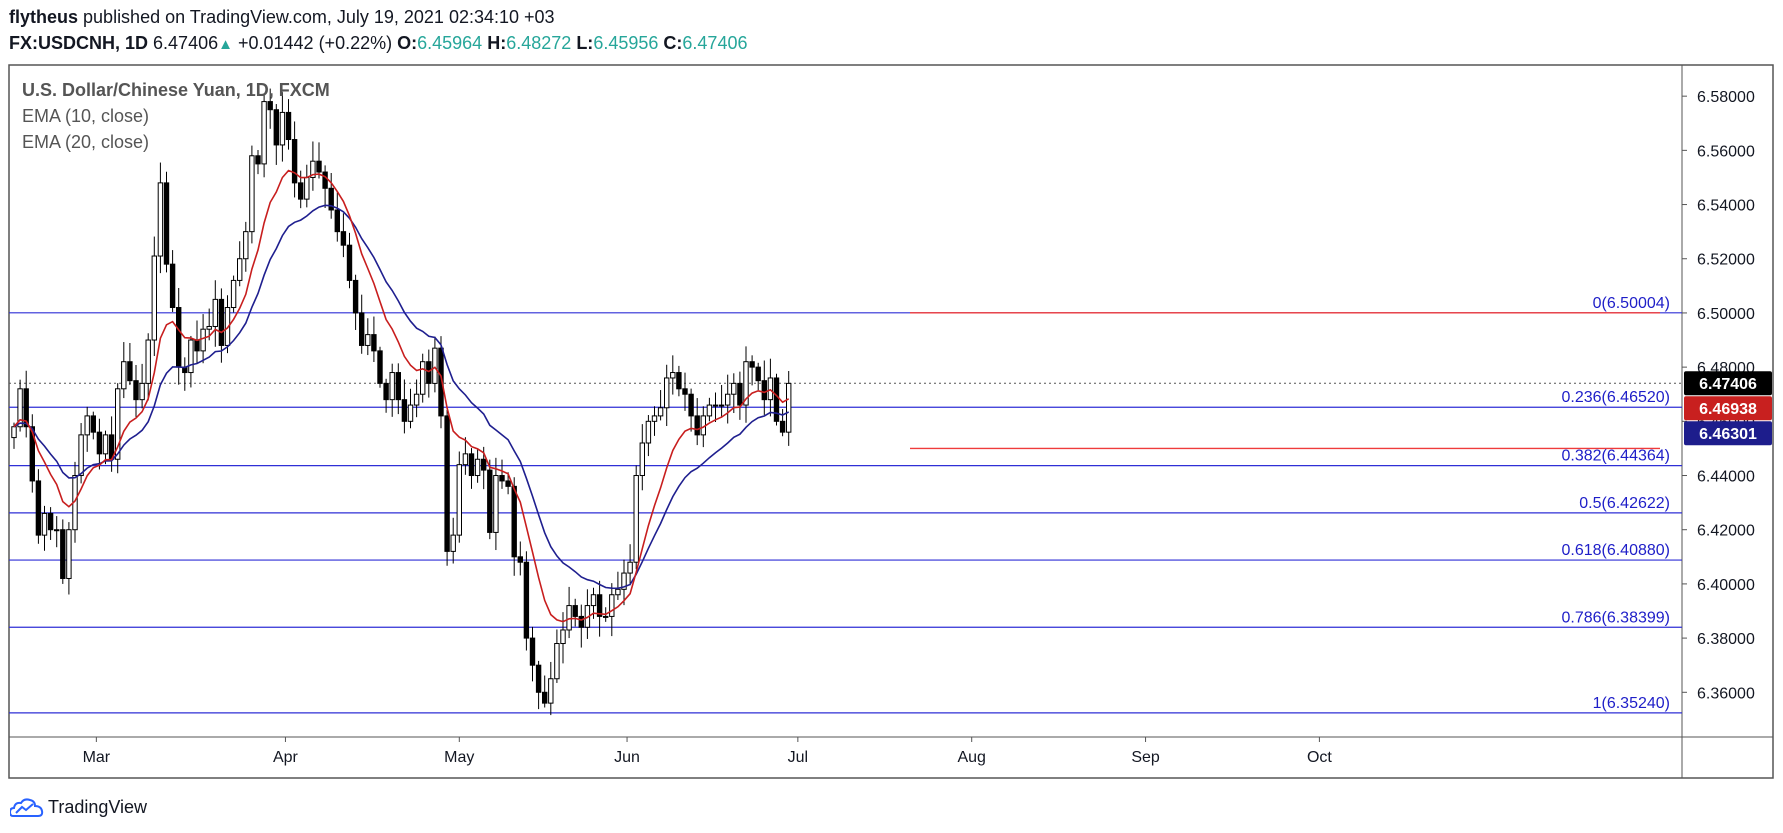 The image size is (1783, 833). What do you see at coordinates (78, 807) in the screenshot?
I see `tradingview-logo: TradingView` at bounding box center [78, 807].